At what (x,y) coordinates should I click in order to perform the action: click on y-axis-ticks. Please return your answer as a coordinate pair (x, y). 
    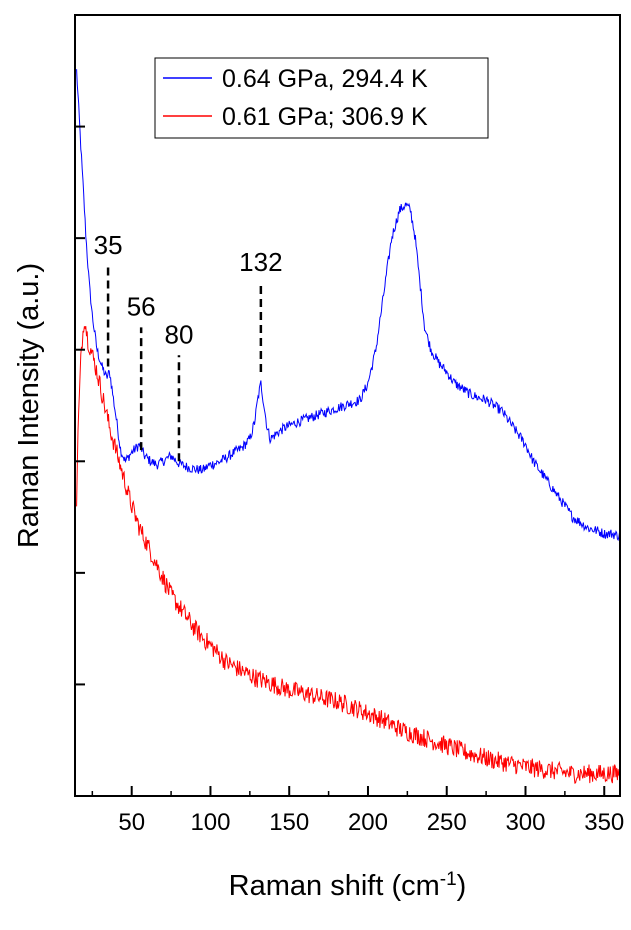
    Looking at the image, I should click on (80, 405).